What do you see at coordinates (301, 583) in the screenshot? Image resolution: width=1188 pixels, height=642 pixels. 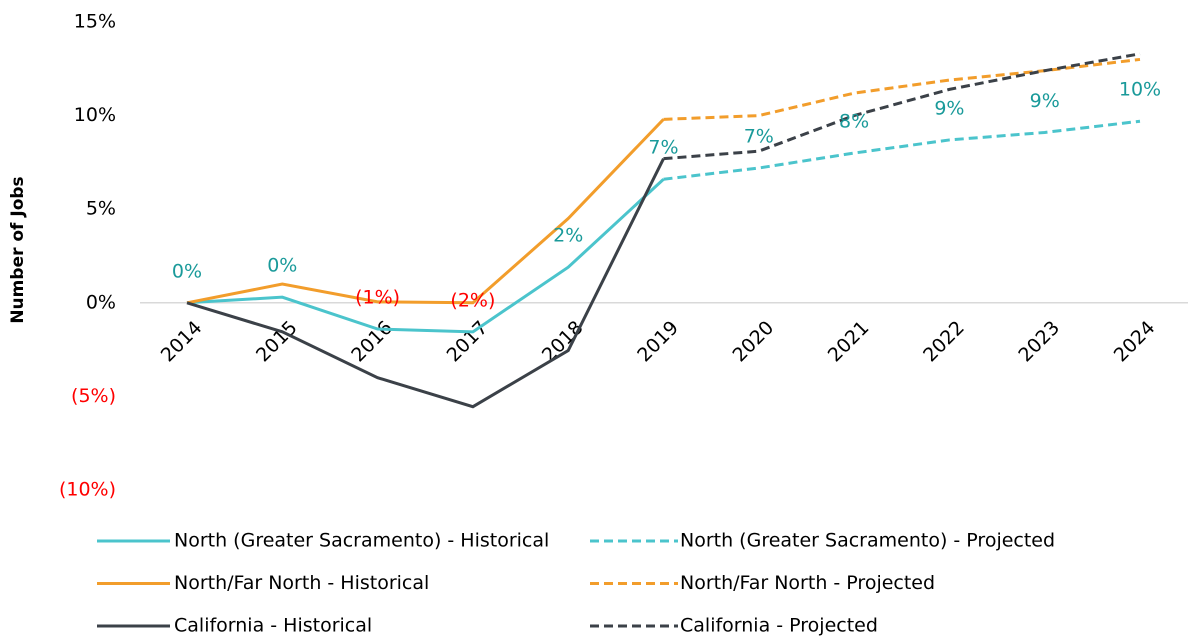 I see `legend-label: North/Far North - Historical` at bounding box center [301, 583].